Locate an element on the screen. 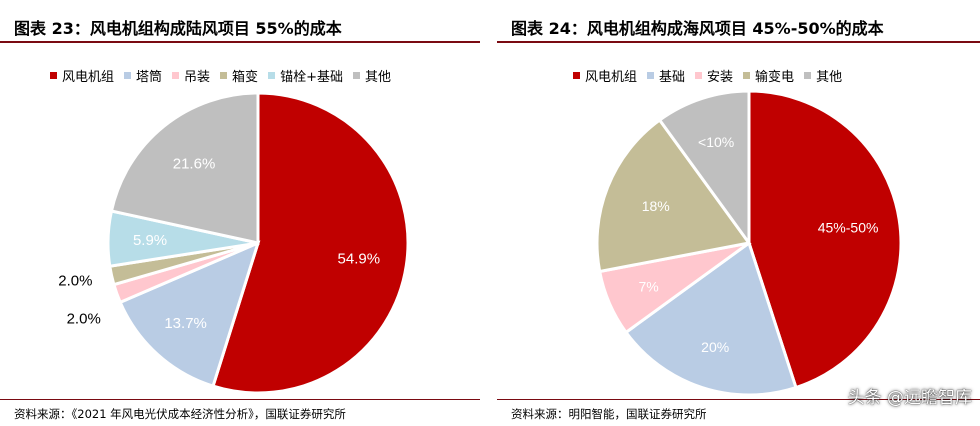 This screenshot has width=980, height=426. data-label-锚栓-plus-基础: 5.9% is located at coordinates (150, 240).